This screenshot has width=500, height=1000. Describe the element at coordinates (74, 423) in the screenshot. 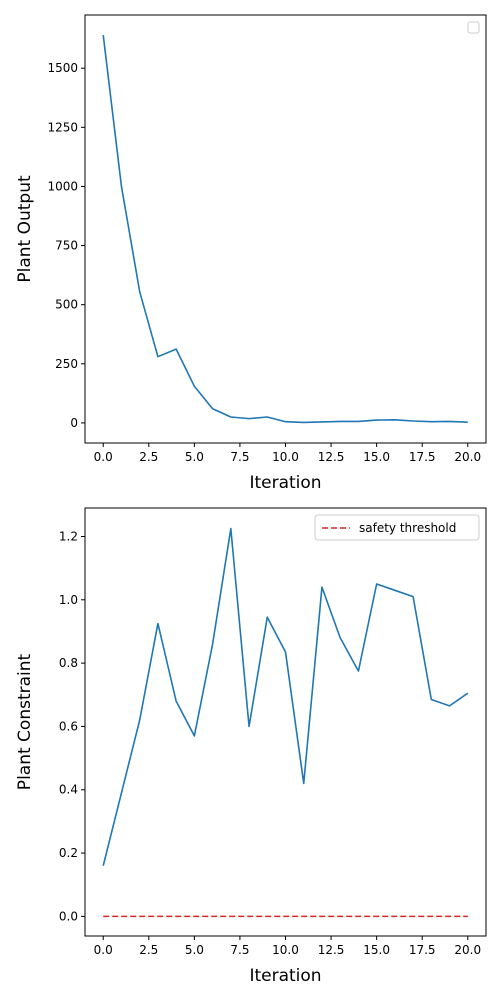

I see `y-tick-label: 0` at that location.